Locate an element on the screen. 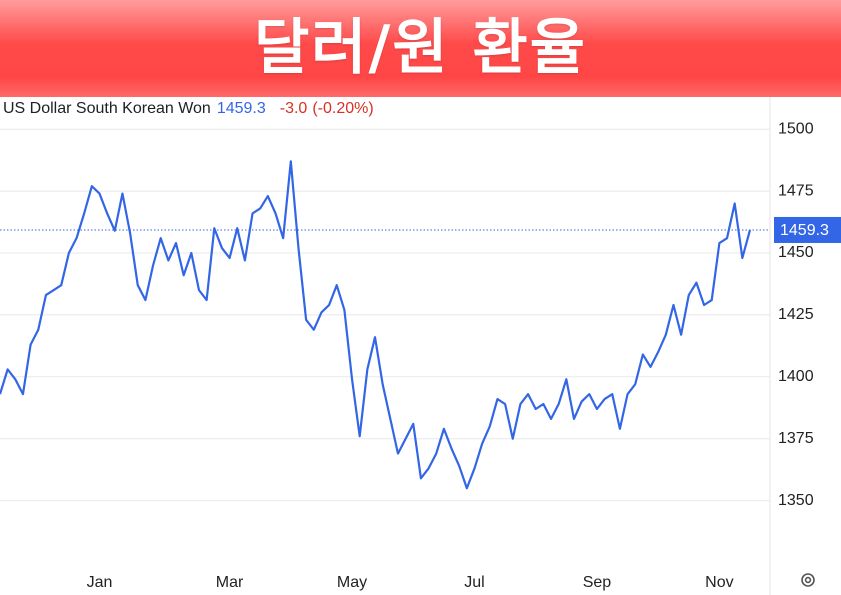 The height and width of the screenshot is (595, 841). settings-icon is located at coordinates (808, 580).